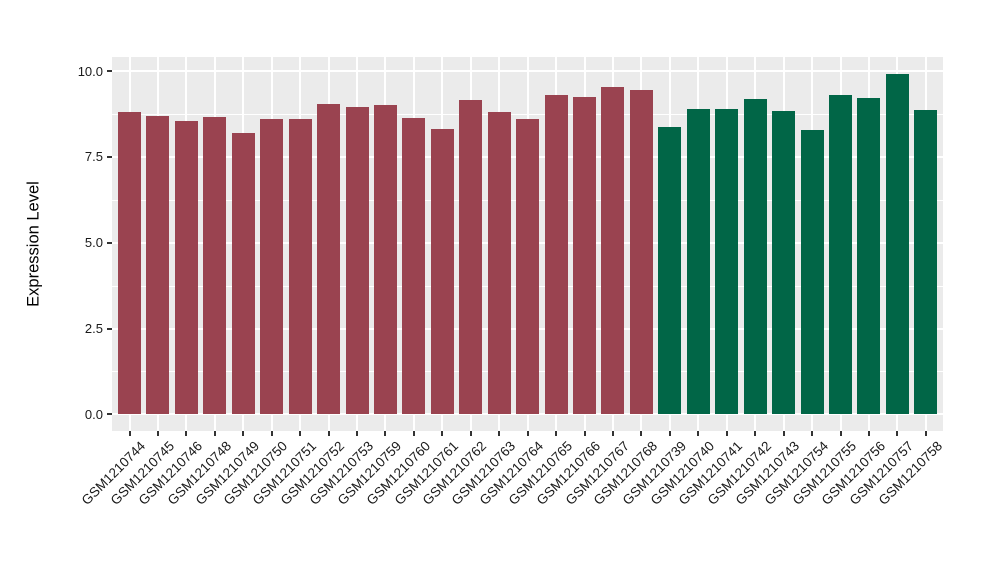 The image size is (1000, 580). Describe the element at coordinates (33, 244) in the screenshot. I see `y-axis-title: Expression Level` at that location.